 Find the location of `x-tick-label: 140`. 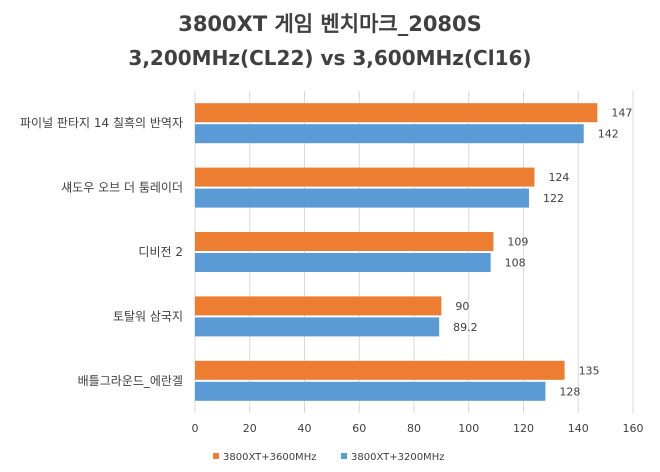

x-tick-label: 140 is located at coordinates (578, 428).